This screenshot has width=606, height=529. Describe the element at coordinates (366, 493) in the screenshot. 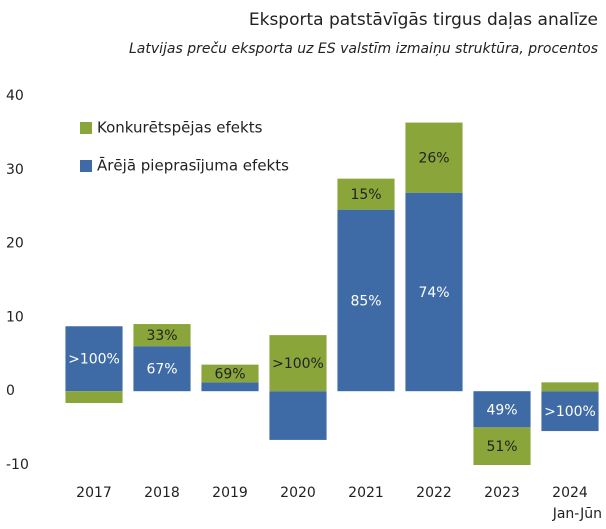

I see `x-tick-label: 2021` at that location.